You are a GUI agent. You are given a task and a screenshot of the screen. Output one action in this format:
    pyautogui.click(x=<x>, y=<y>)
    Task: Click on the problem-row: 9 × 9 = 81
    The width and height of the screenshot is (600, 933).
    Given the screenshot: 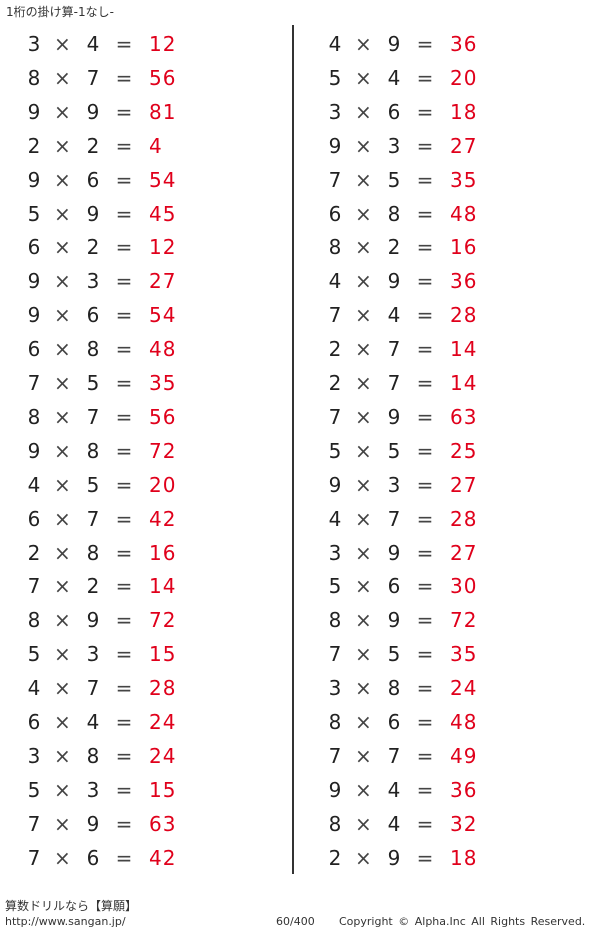 What is the action you would take?
    pyautogui.click(x=156, y=112)
    